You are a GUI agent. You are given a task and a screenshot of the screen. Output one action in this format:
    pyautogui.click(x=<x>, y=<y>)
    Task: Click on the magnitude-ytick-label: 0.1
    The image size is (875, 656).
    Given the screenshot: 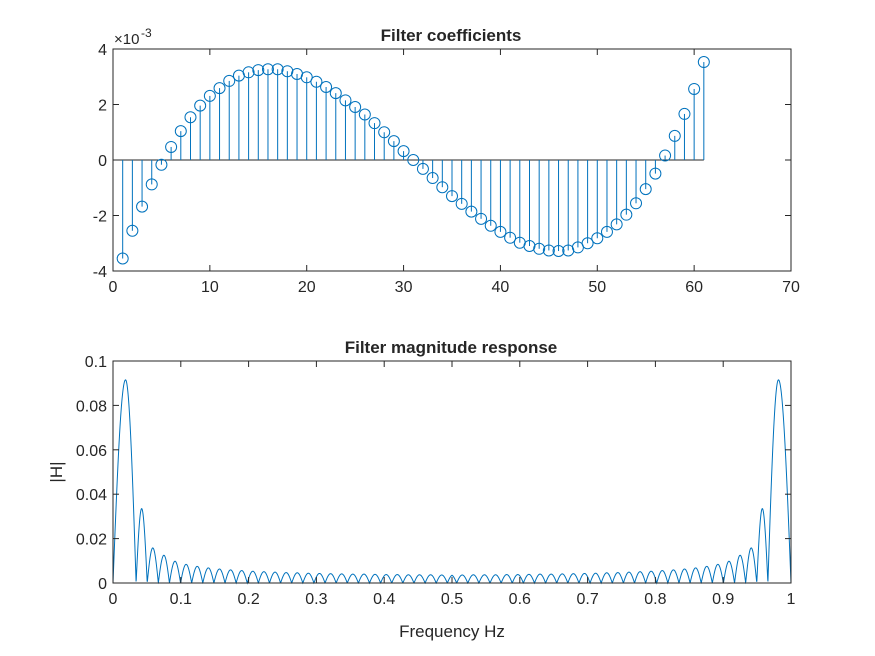 What is the action you would take?
    pyautogui.click(x=96, y=362)
    